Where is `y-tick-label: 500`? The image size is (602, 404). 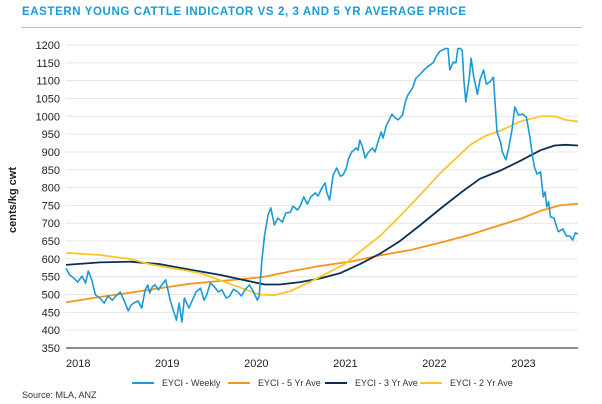
y-tick-label: 500 is located at coordinates (51, 296).